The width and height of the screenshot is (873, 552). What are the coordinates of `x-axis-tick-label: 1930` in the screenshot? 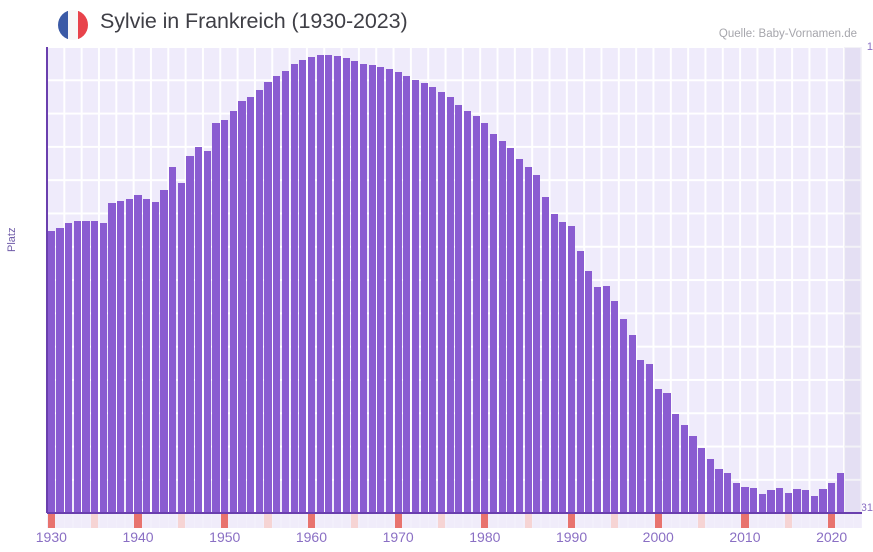 It's located at (51, 537).